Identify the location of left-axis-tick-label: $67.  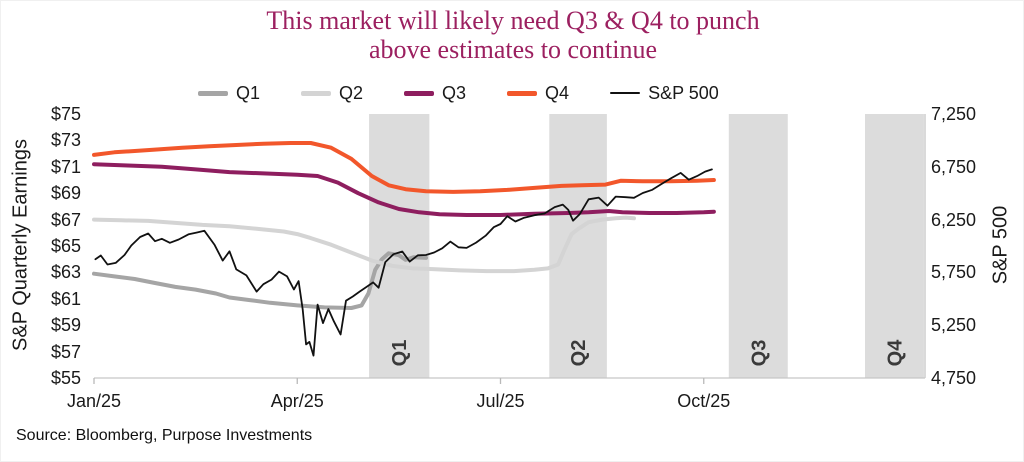
(65, 219).